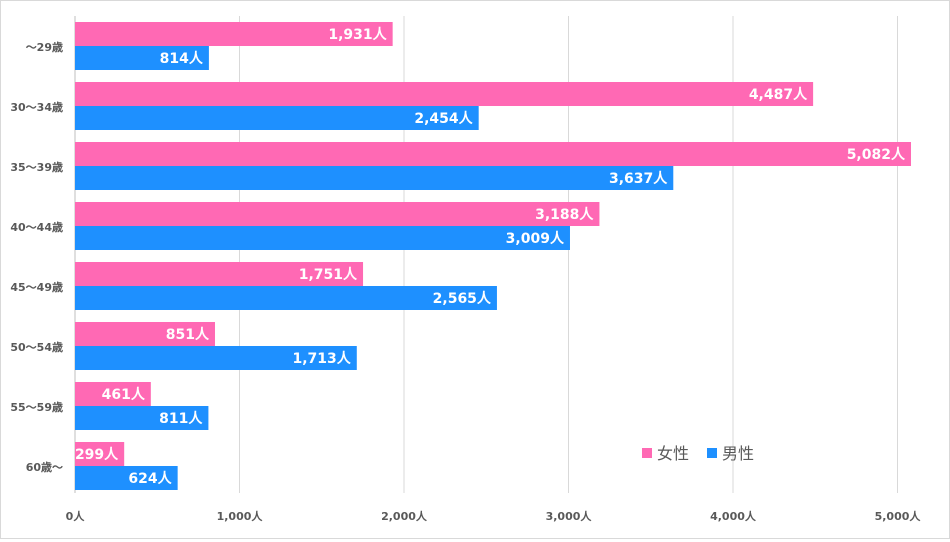  What do you see at coordinates (124, 394) in the screenshot?
I see `female-data-label: 461人` at bounding box center [124, 394].